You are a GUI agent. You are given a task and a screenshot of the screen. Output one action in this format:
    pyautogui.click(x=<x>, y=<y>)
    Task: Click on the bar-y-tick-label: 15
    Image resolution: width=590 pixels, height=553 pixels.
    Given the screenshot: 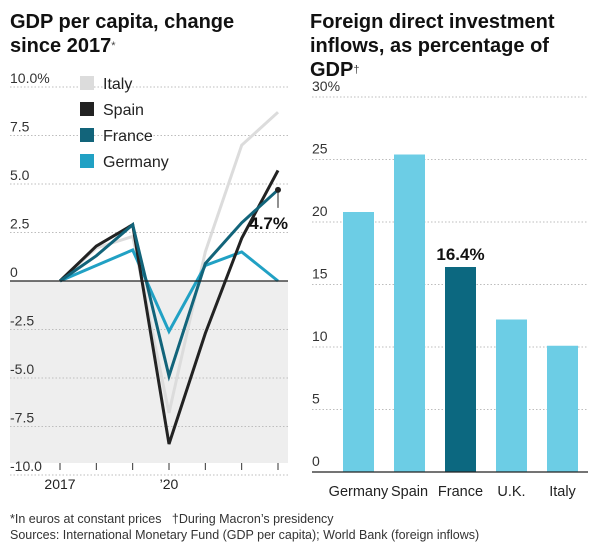 What is the action you would take?
    pyautogui.click(x=320, y=274)
    